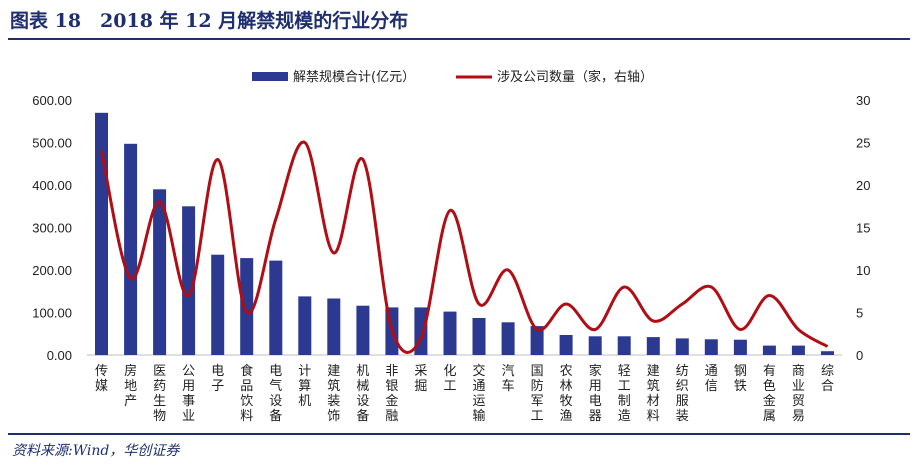  Describe the element at coordinates (218, 304) in the screenshot. I see `bar-电子` at that location.